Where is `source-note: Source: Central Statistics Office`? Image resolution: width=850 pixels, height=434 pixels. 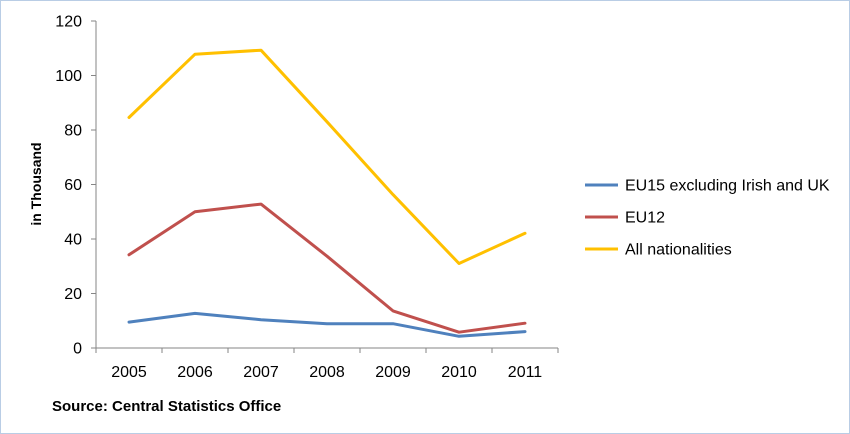 source-note: Source: Central Statistics Office is located at coordinates (167, 406).